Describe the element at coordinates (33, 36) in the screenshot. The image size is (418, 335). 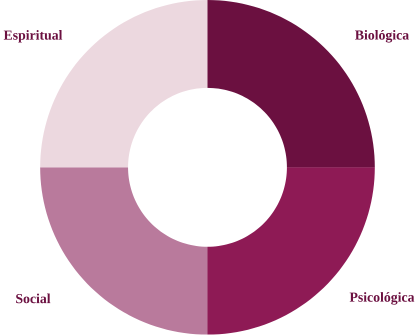
I see `slice-label: Espiritual` at that location.